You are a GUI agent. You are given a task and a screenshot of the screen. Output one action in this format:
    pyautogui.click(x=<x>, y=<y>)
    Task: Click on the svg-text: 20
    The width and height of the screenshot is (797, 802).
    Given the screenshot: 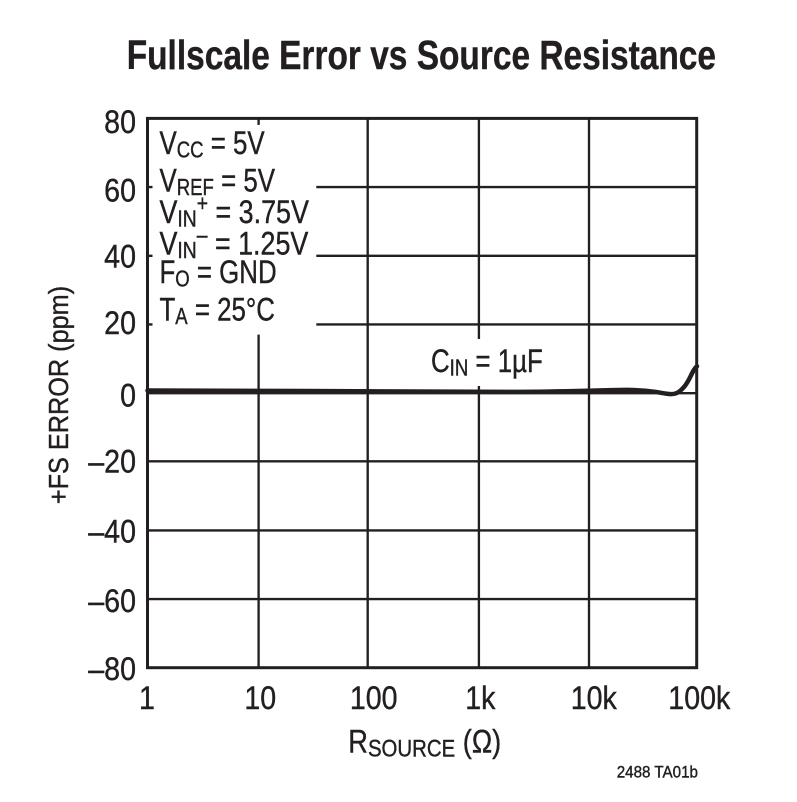 What is the action you would take?
    pyautogui.click(x=120, y=324)
    